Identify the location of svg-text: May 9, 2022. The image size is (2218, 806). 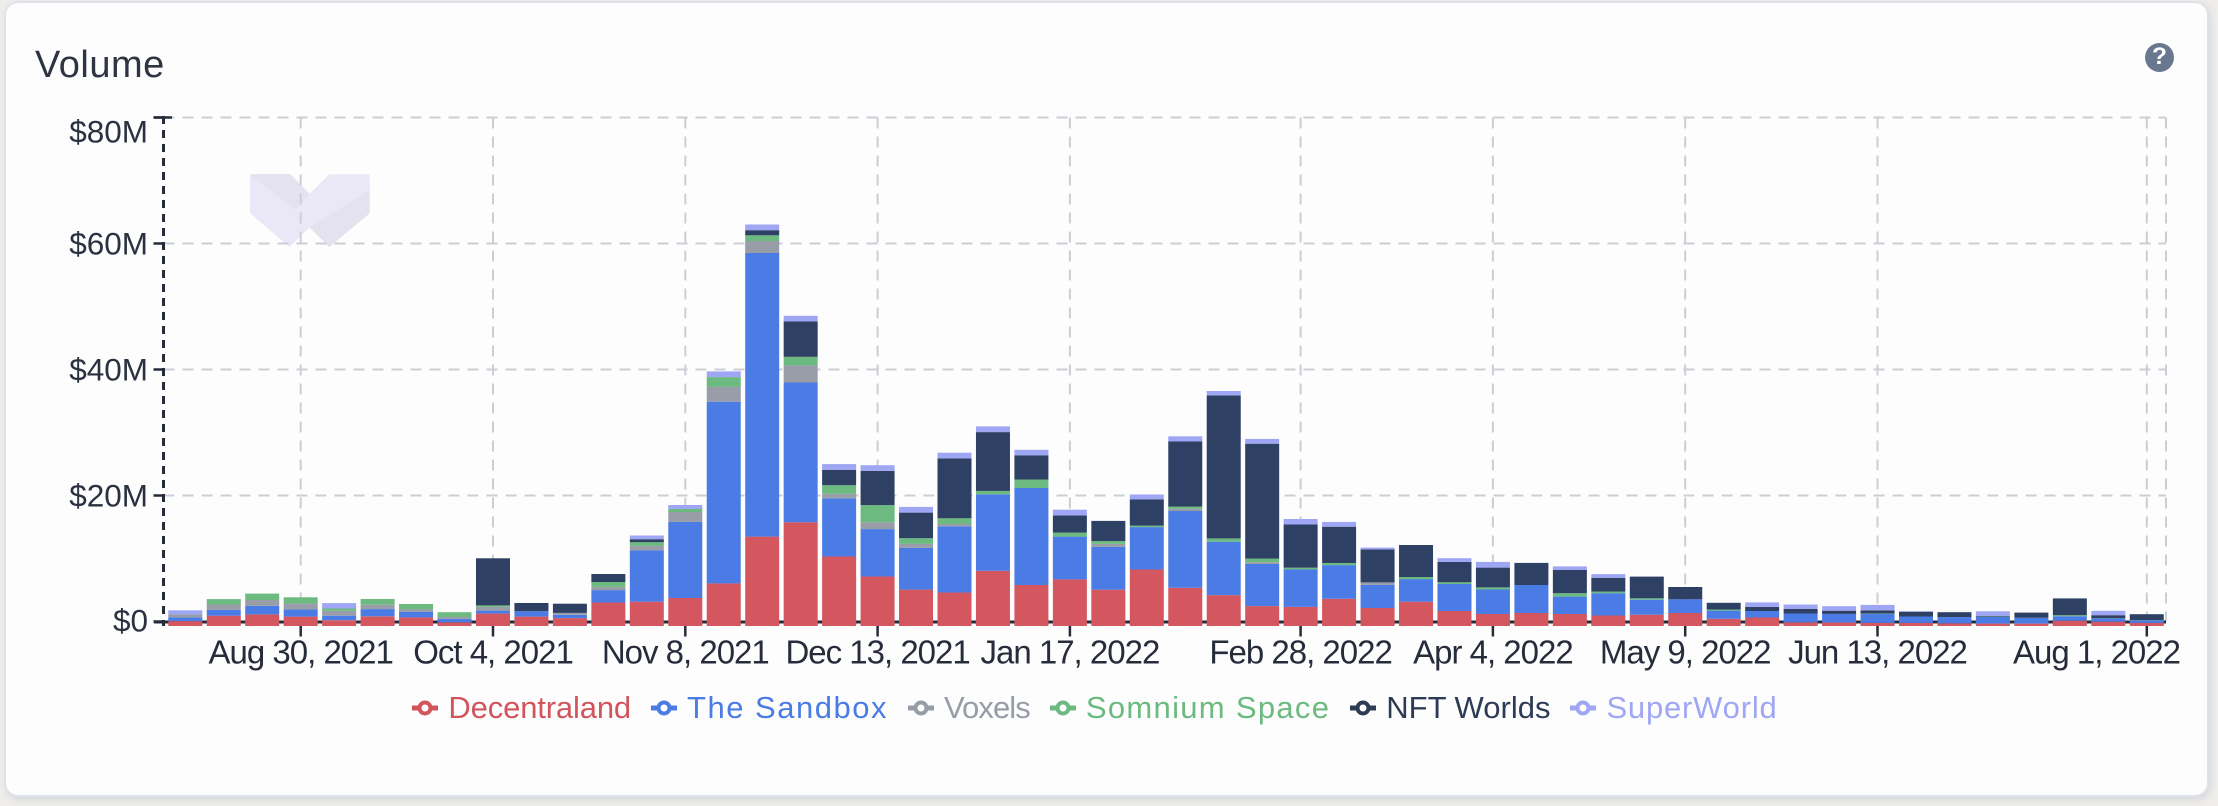
(1685, 652).